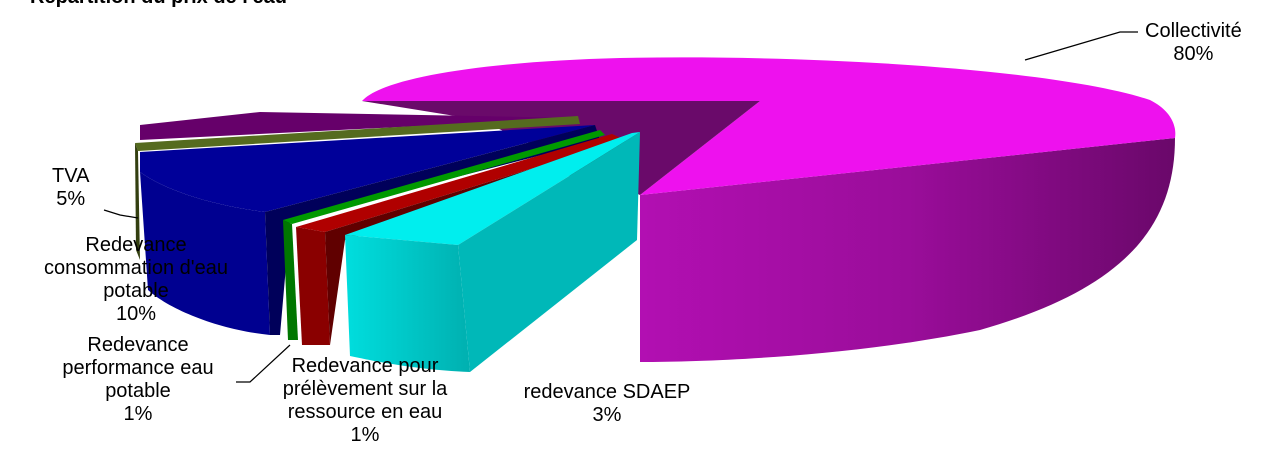 The image size is (1284, 464). What do you see at coordinates (365, 366) in the screenshot?
I see `label-prelevement-line1: Redevance pour` at bounding box center [365, 366].